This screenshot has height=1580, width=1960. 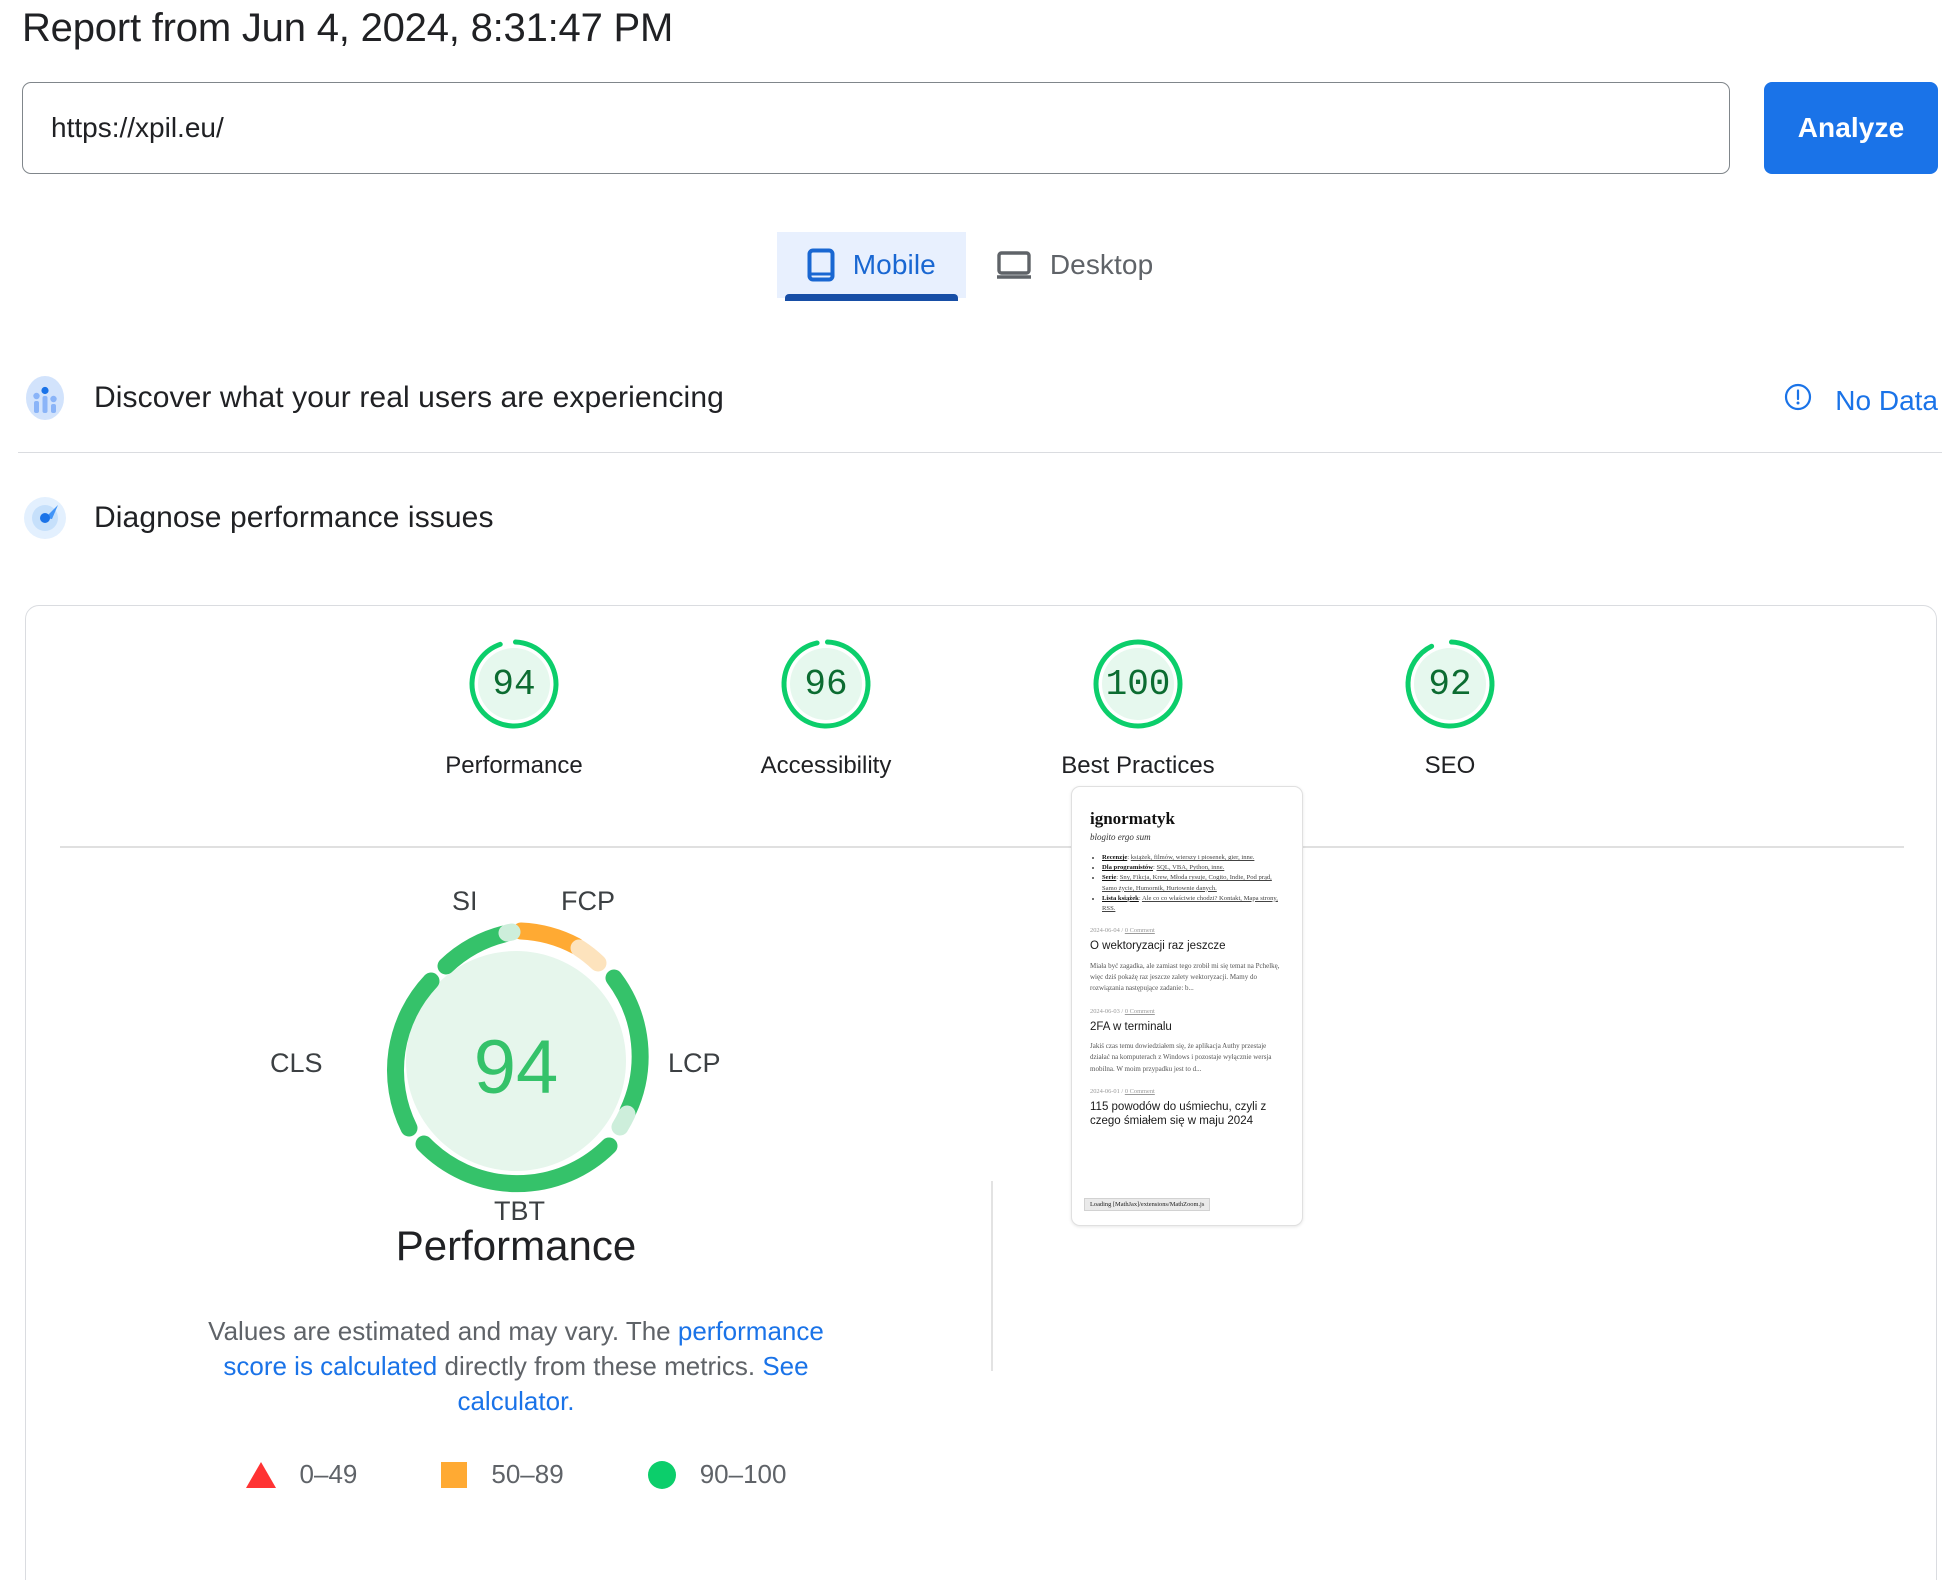 I want to click on score-legend: 0–49 50–89 90–100, so click(x=516, y=1474).